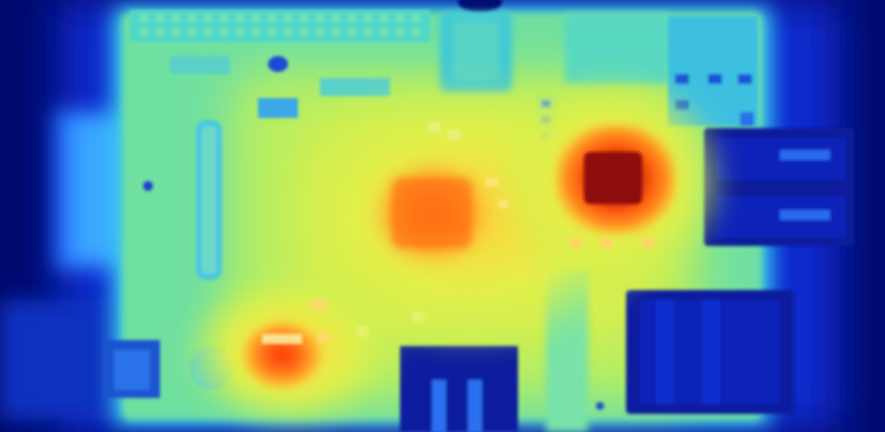 The width and height of the screenshot is (885, 432). What do you see at coordinates (432, 213) in the screenshot?
I see `hotspot-center-chip-core` at bounding box center [432, 213].